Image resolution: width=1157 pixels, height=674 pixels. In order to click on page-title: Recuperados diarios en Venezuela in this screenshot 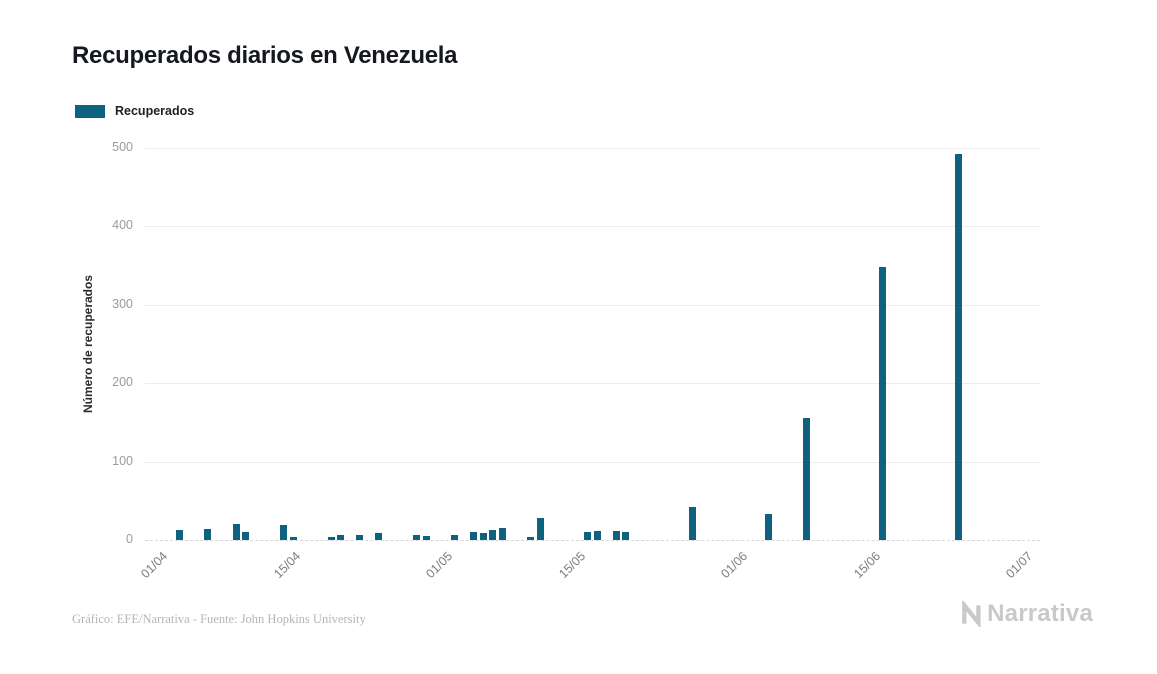, I will do `click(265, 55)`.